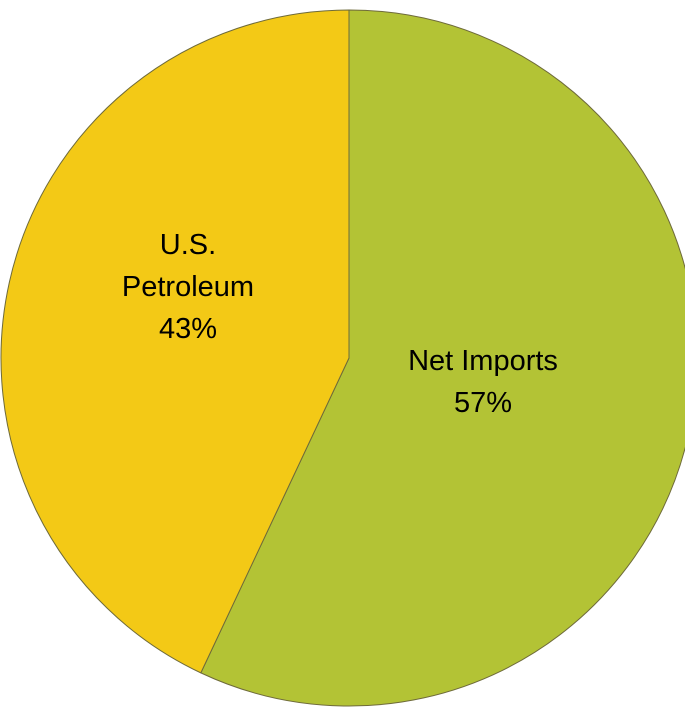 This screenshot has width=685, height=711. Describe the element at coordinates (188, 245) in the screenshot. I see `slice-label-line: U.S.` at that location.